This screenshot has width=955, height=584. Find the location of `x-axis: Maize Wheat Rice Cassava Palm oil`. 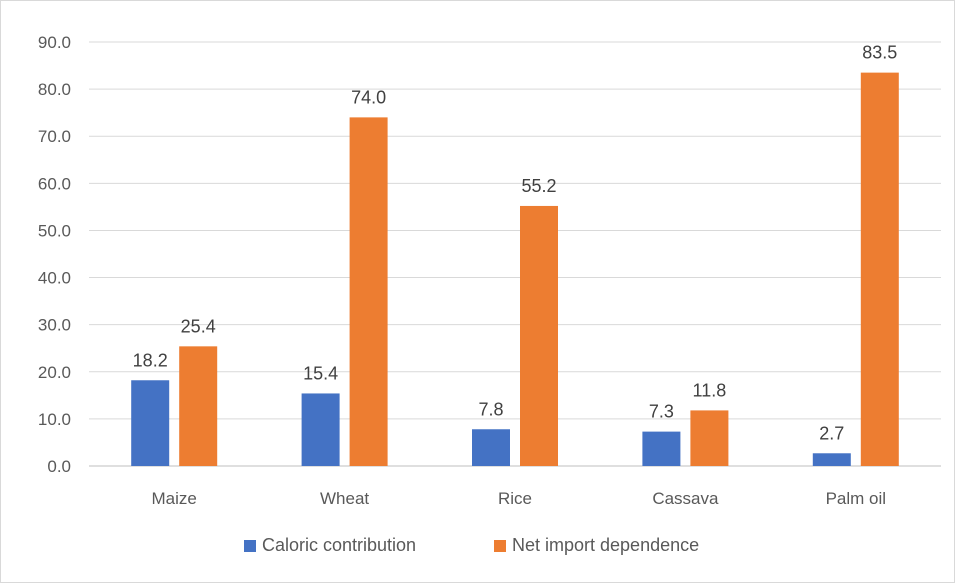

x-axis: Maize Wheat Rice Cassava Palm oil is located at coordinates (519, 498).